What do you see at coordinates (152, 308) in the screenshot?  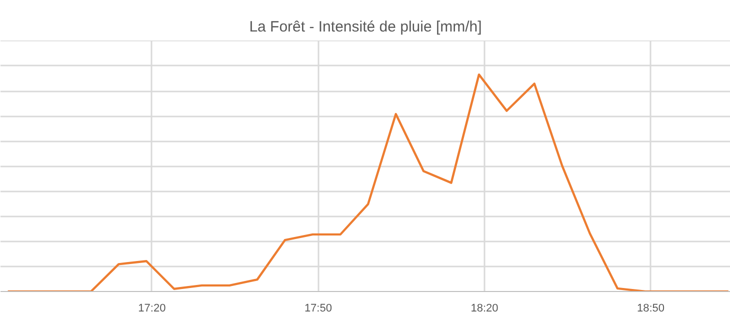 I see `x-tick-label: 17:20` at bounding box center [152, 308].